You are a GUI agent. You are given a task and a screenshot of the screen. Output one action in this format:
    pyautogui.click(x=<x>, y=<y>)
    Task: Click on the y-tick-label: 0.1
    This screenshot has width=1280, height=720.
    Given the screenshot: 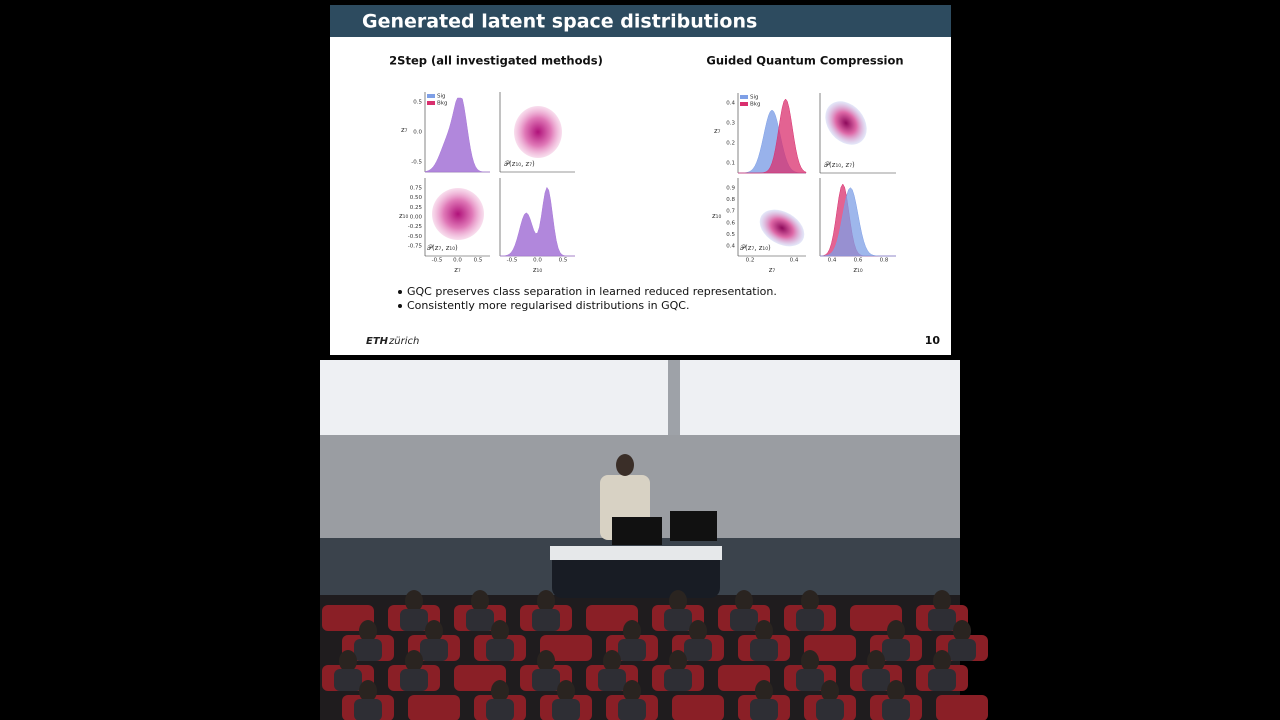 What is the action you would take?
    pyautogui.click(x=730, y=164)
    